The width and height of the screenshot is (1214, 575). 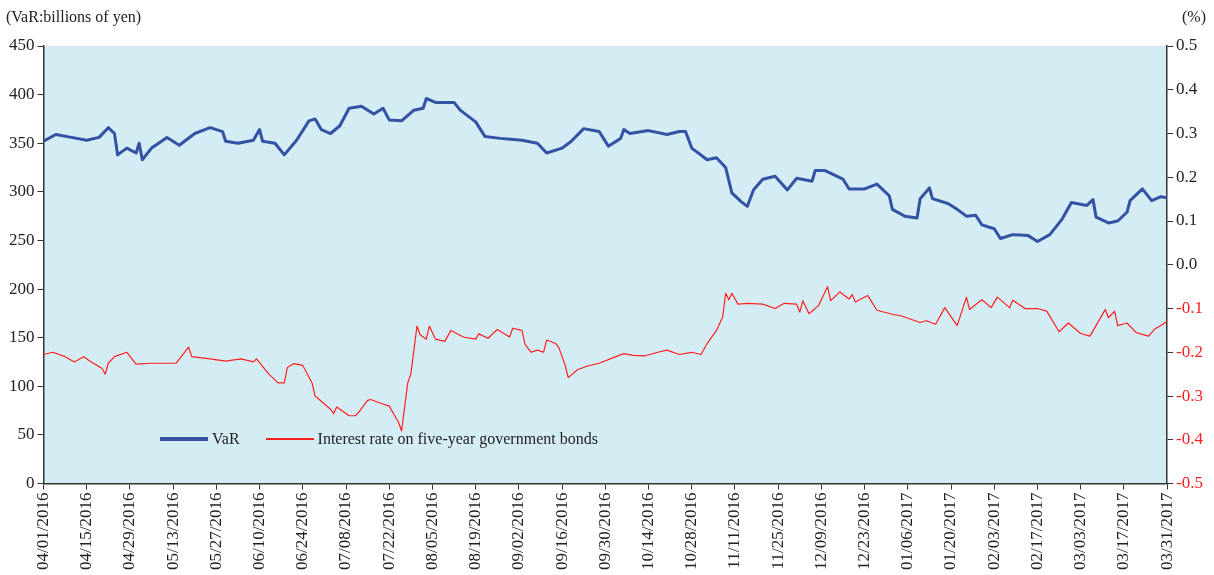 What do you see at coordinates (691, 531) in the screenshot?
I see `x-tick-label: 10/28/2016` at bounding box center [691, 531].